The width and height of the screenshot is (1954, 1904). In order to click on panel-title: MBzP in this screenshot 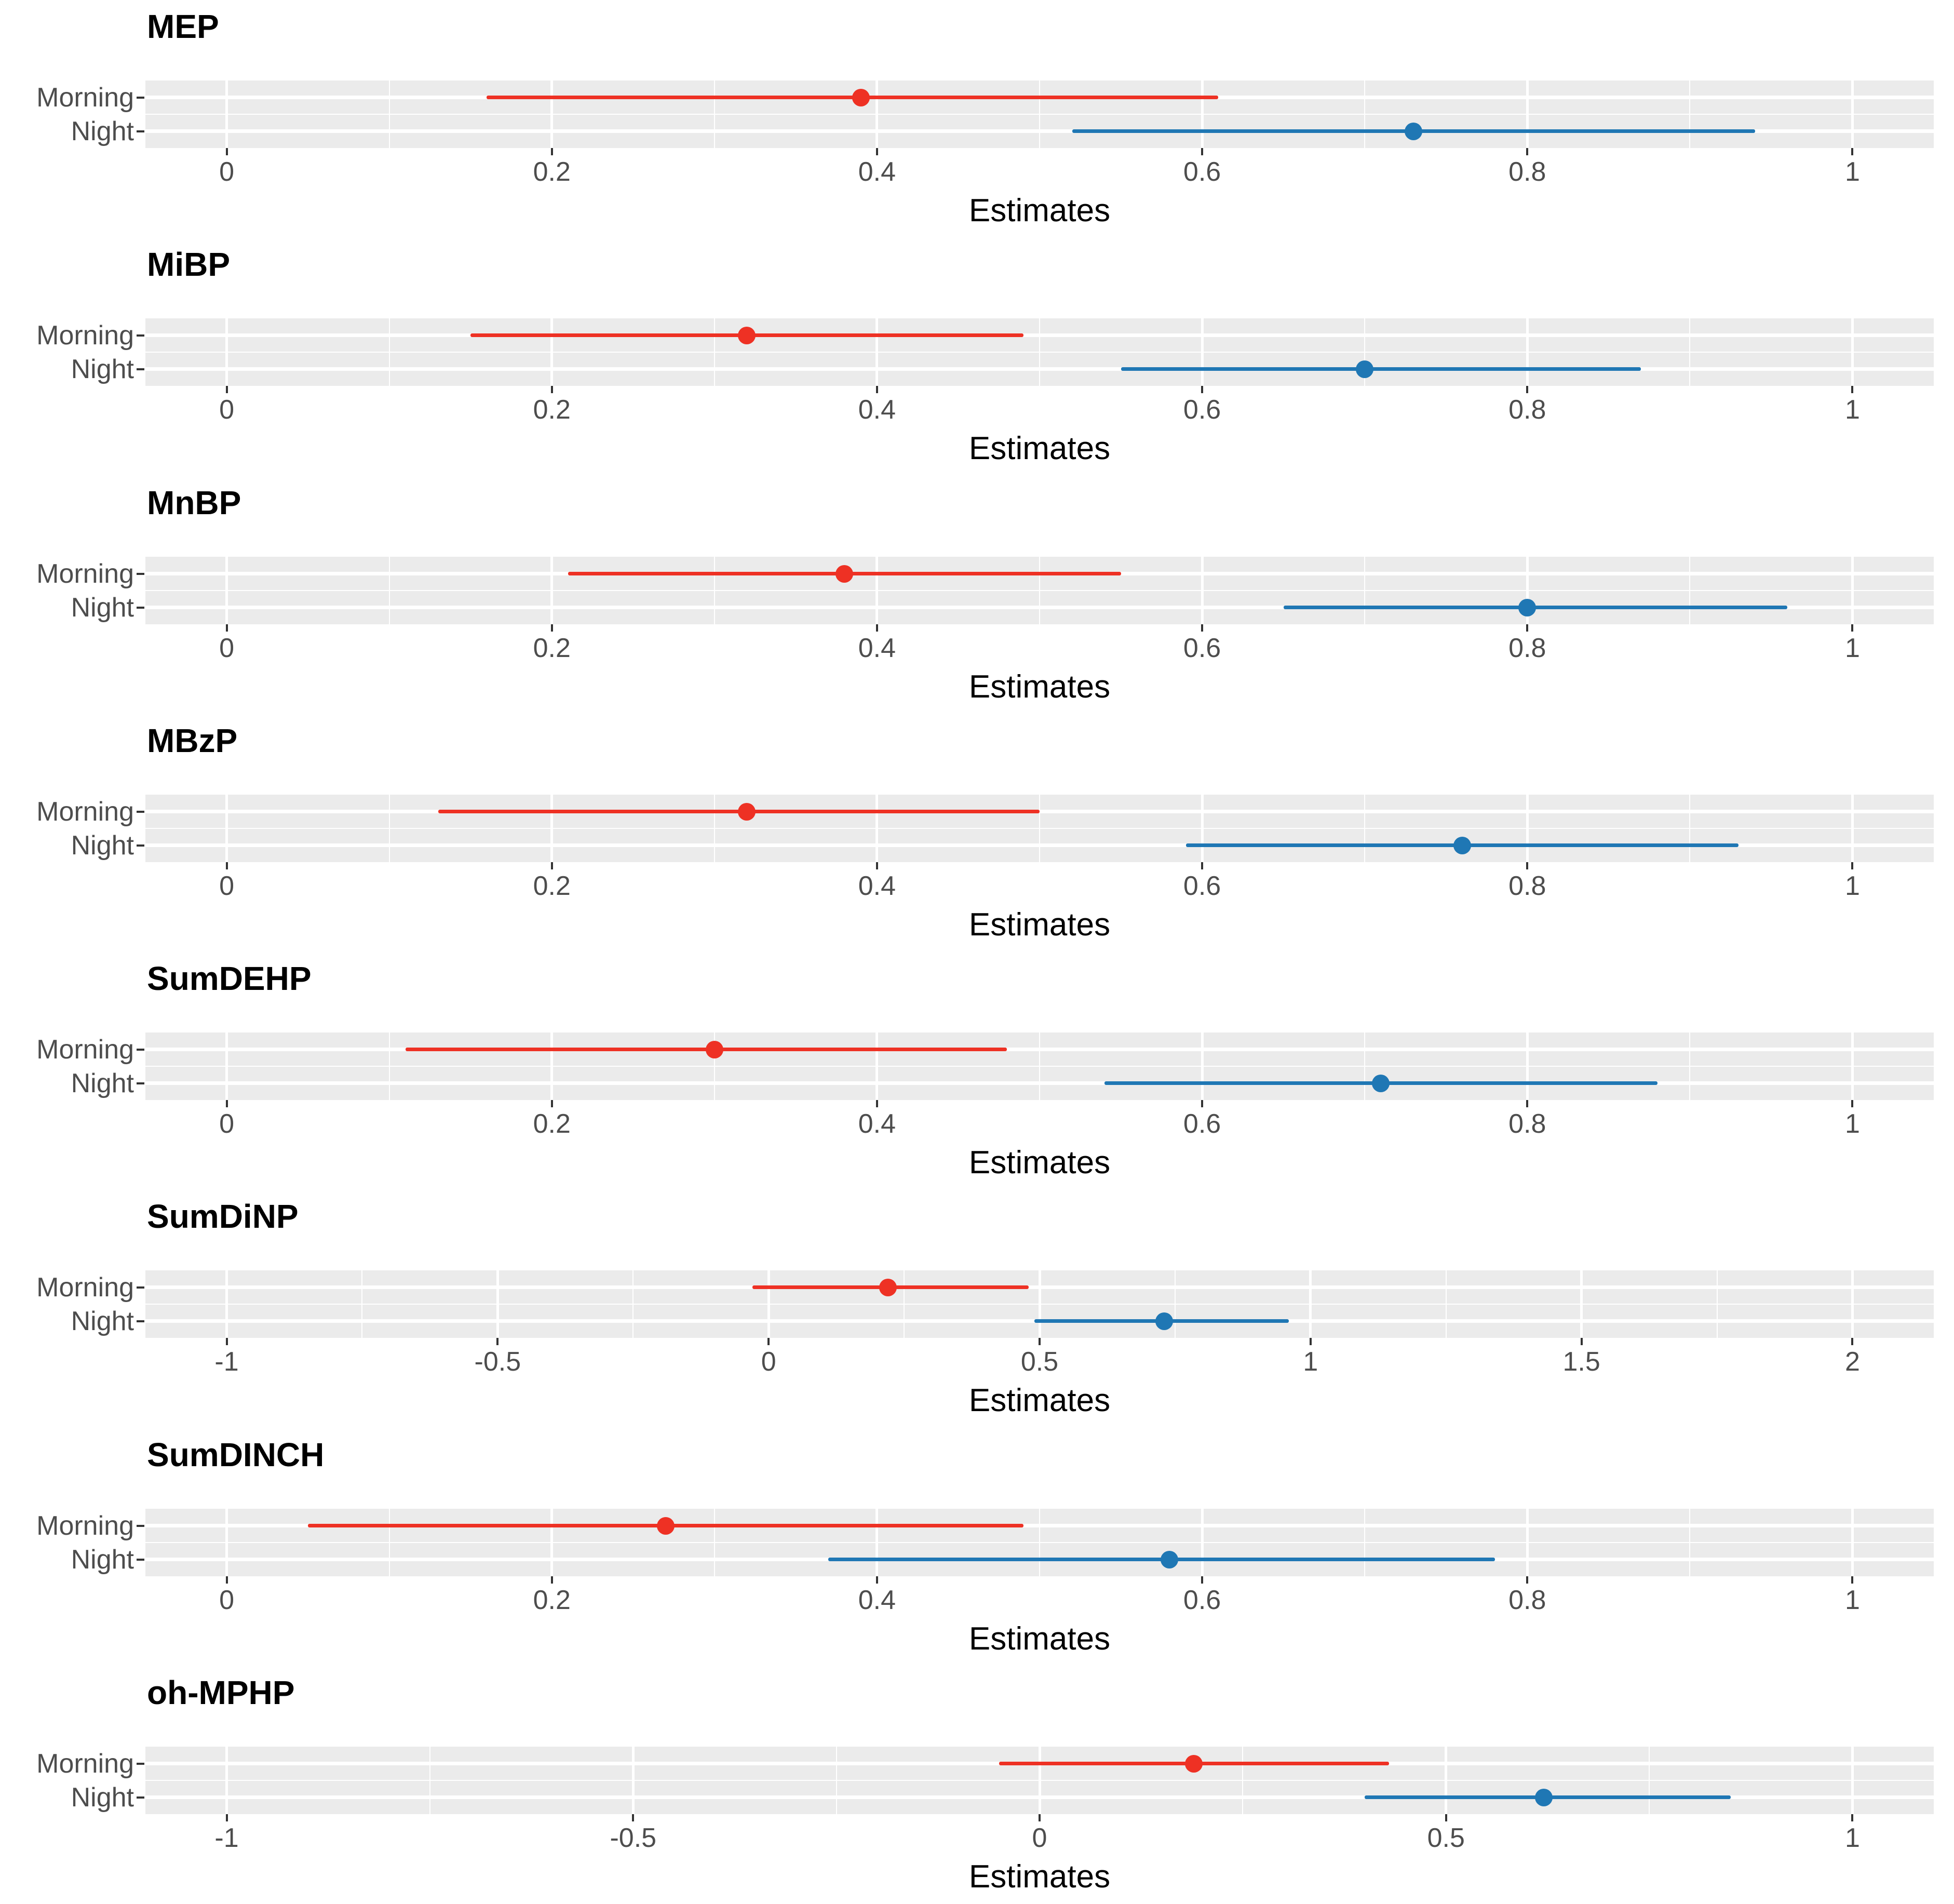, I will do `click(192, 741)`.